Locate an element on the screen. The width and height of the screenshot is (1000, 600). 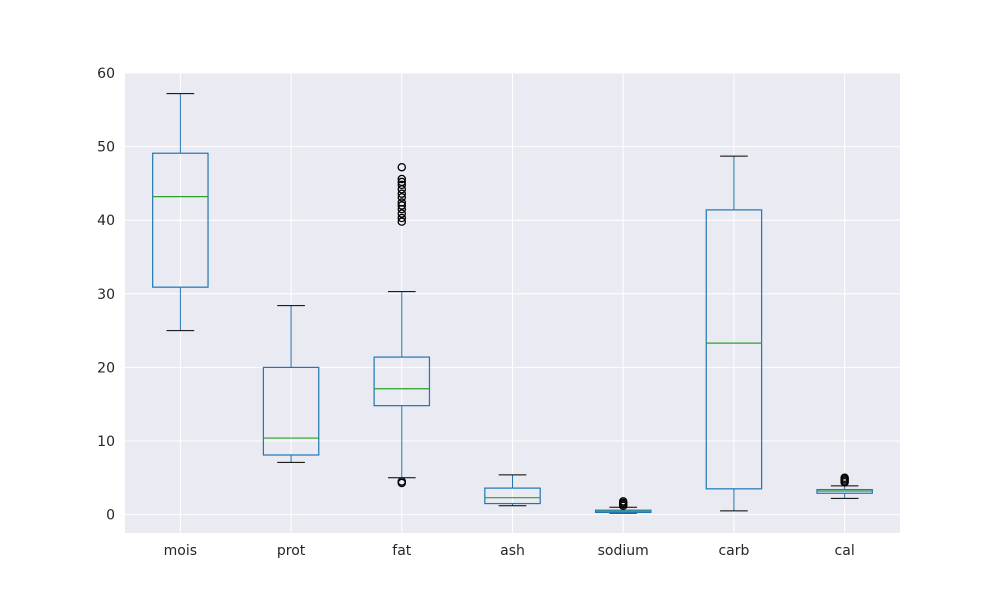
box-ash is located at coordinates (512, 490).